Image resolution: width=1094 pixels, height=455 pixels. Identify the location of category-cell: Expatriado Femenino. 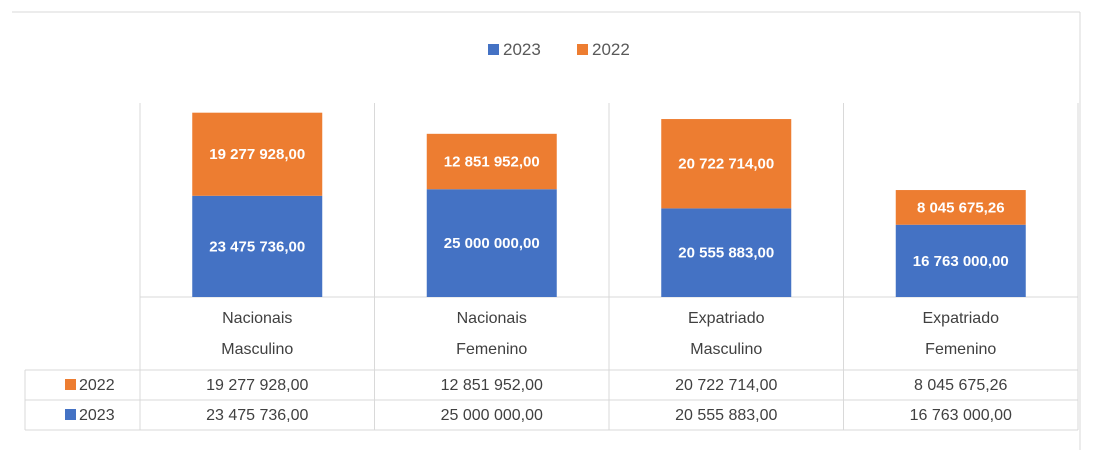
(961, 333).